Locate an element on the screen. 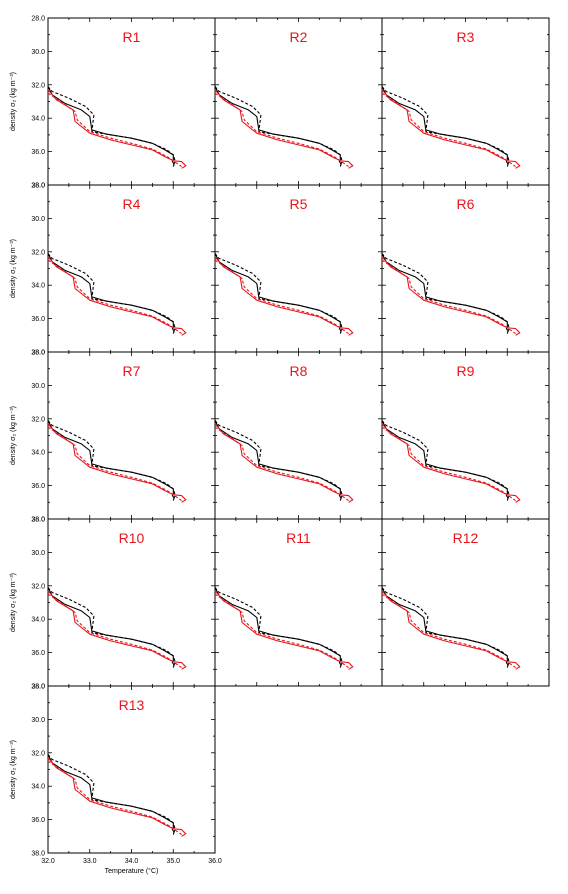 The height and width of the screenshot is (894, 568). x-tick-label: 32.0 is located at coordinates (48, 861).